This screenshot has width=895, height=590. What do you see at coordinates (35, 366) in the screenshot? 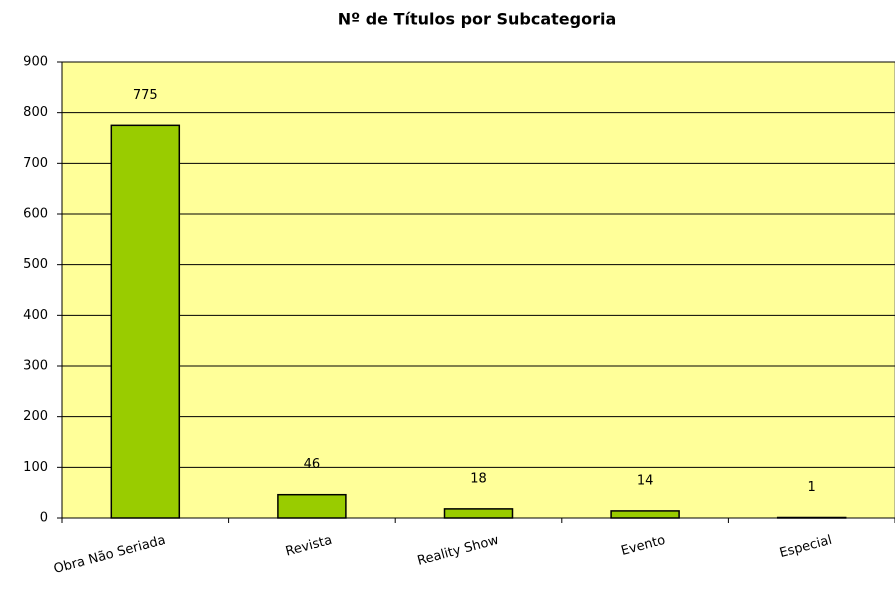
I see `y-tick-label: 300` at bounding box center [35, 366].